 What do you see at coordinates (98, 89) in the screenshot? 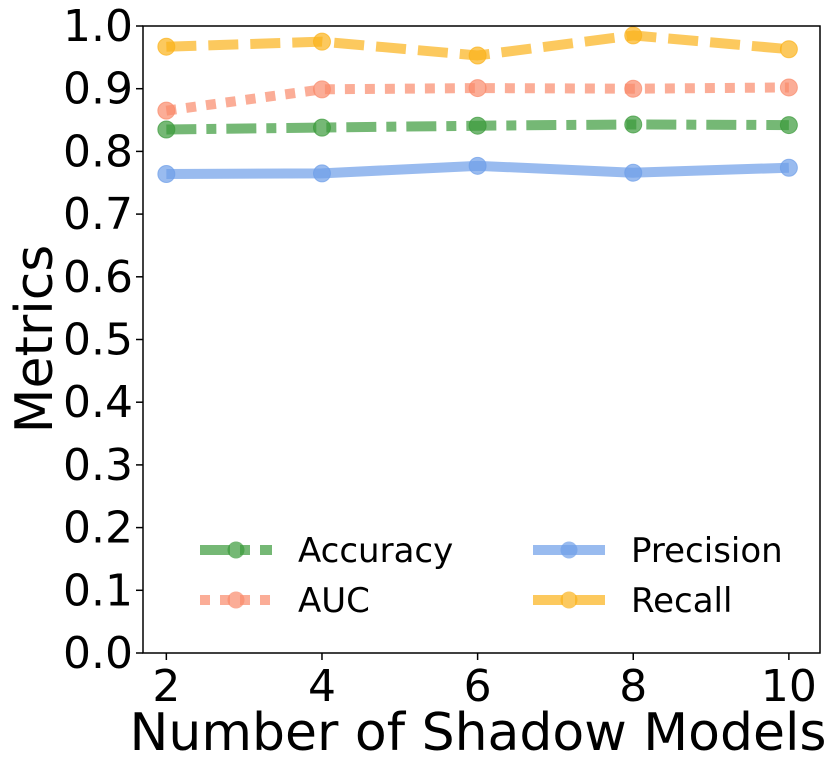
I see `y-tick-label: 0.9` at bounding box center [98, 89].